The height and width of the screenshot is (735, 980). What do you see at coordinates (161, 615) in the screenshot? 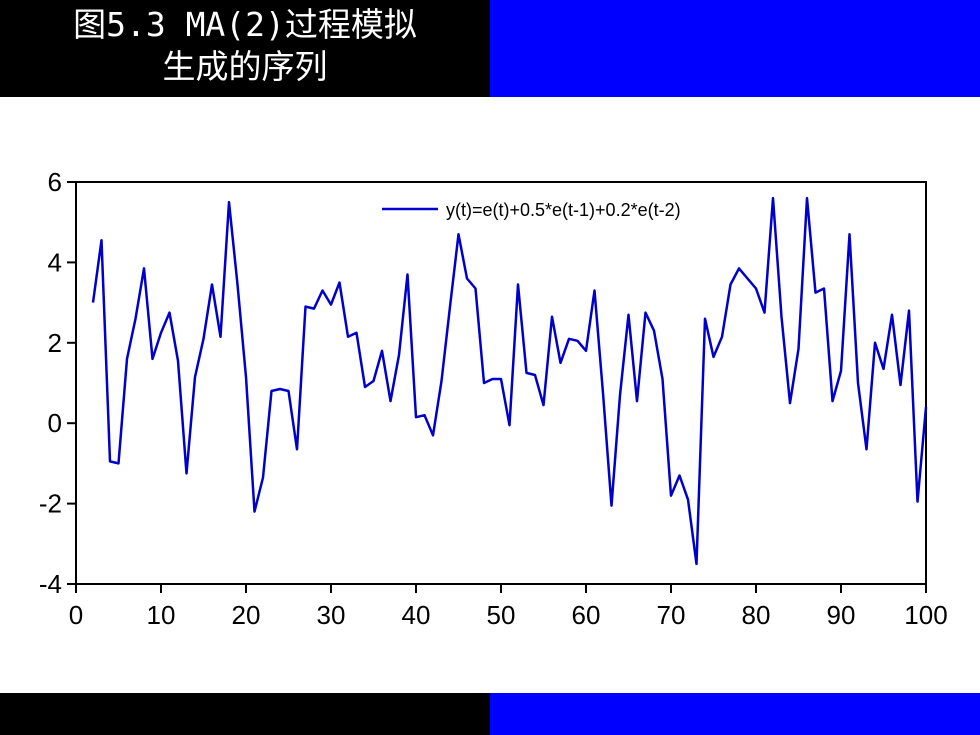
I see `x-tick-label: 10` at bounding box center [161, 615].